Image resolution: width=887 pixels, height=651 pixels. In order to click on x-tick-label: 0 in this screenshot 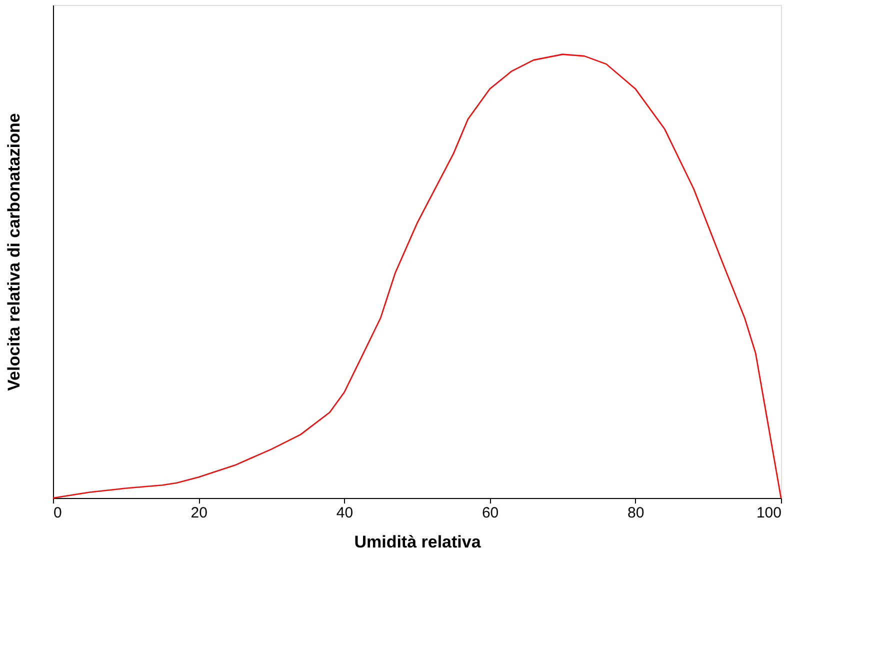, I will do `click(58, 513)`.